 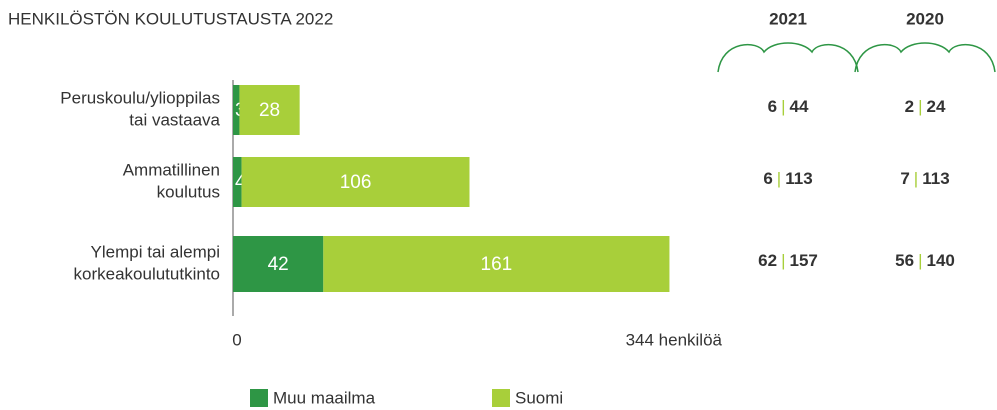 I want to click on chart-title: HENKILÖSTÖN KOULUTUSTAUSTA 2022, so click(x=170, y=18).